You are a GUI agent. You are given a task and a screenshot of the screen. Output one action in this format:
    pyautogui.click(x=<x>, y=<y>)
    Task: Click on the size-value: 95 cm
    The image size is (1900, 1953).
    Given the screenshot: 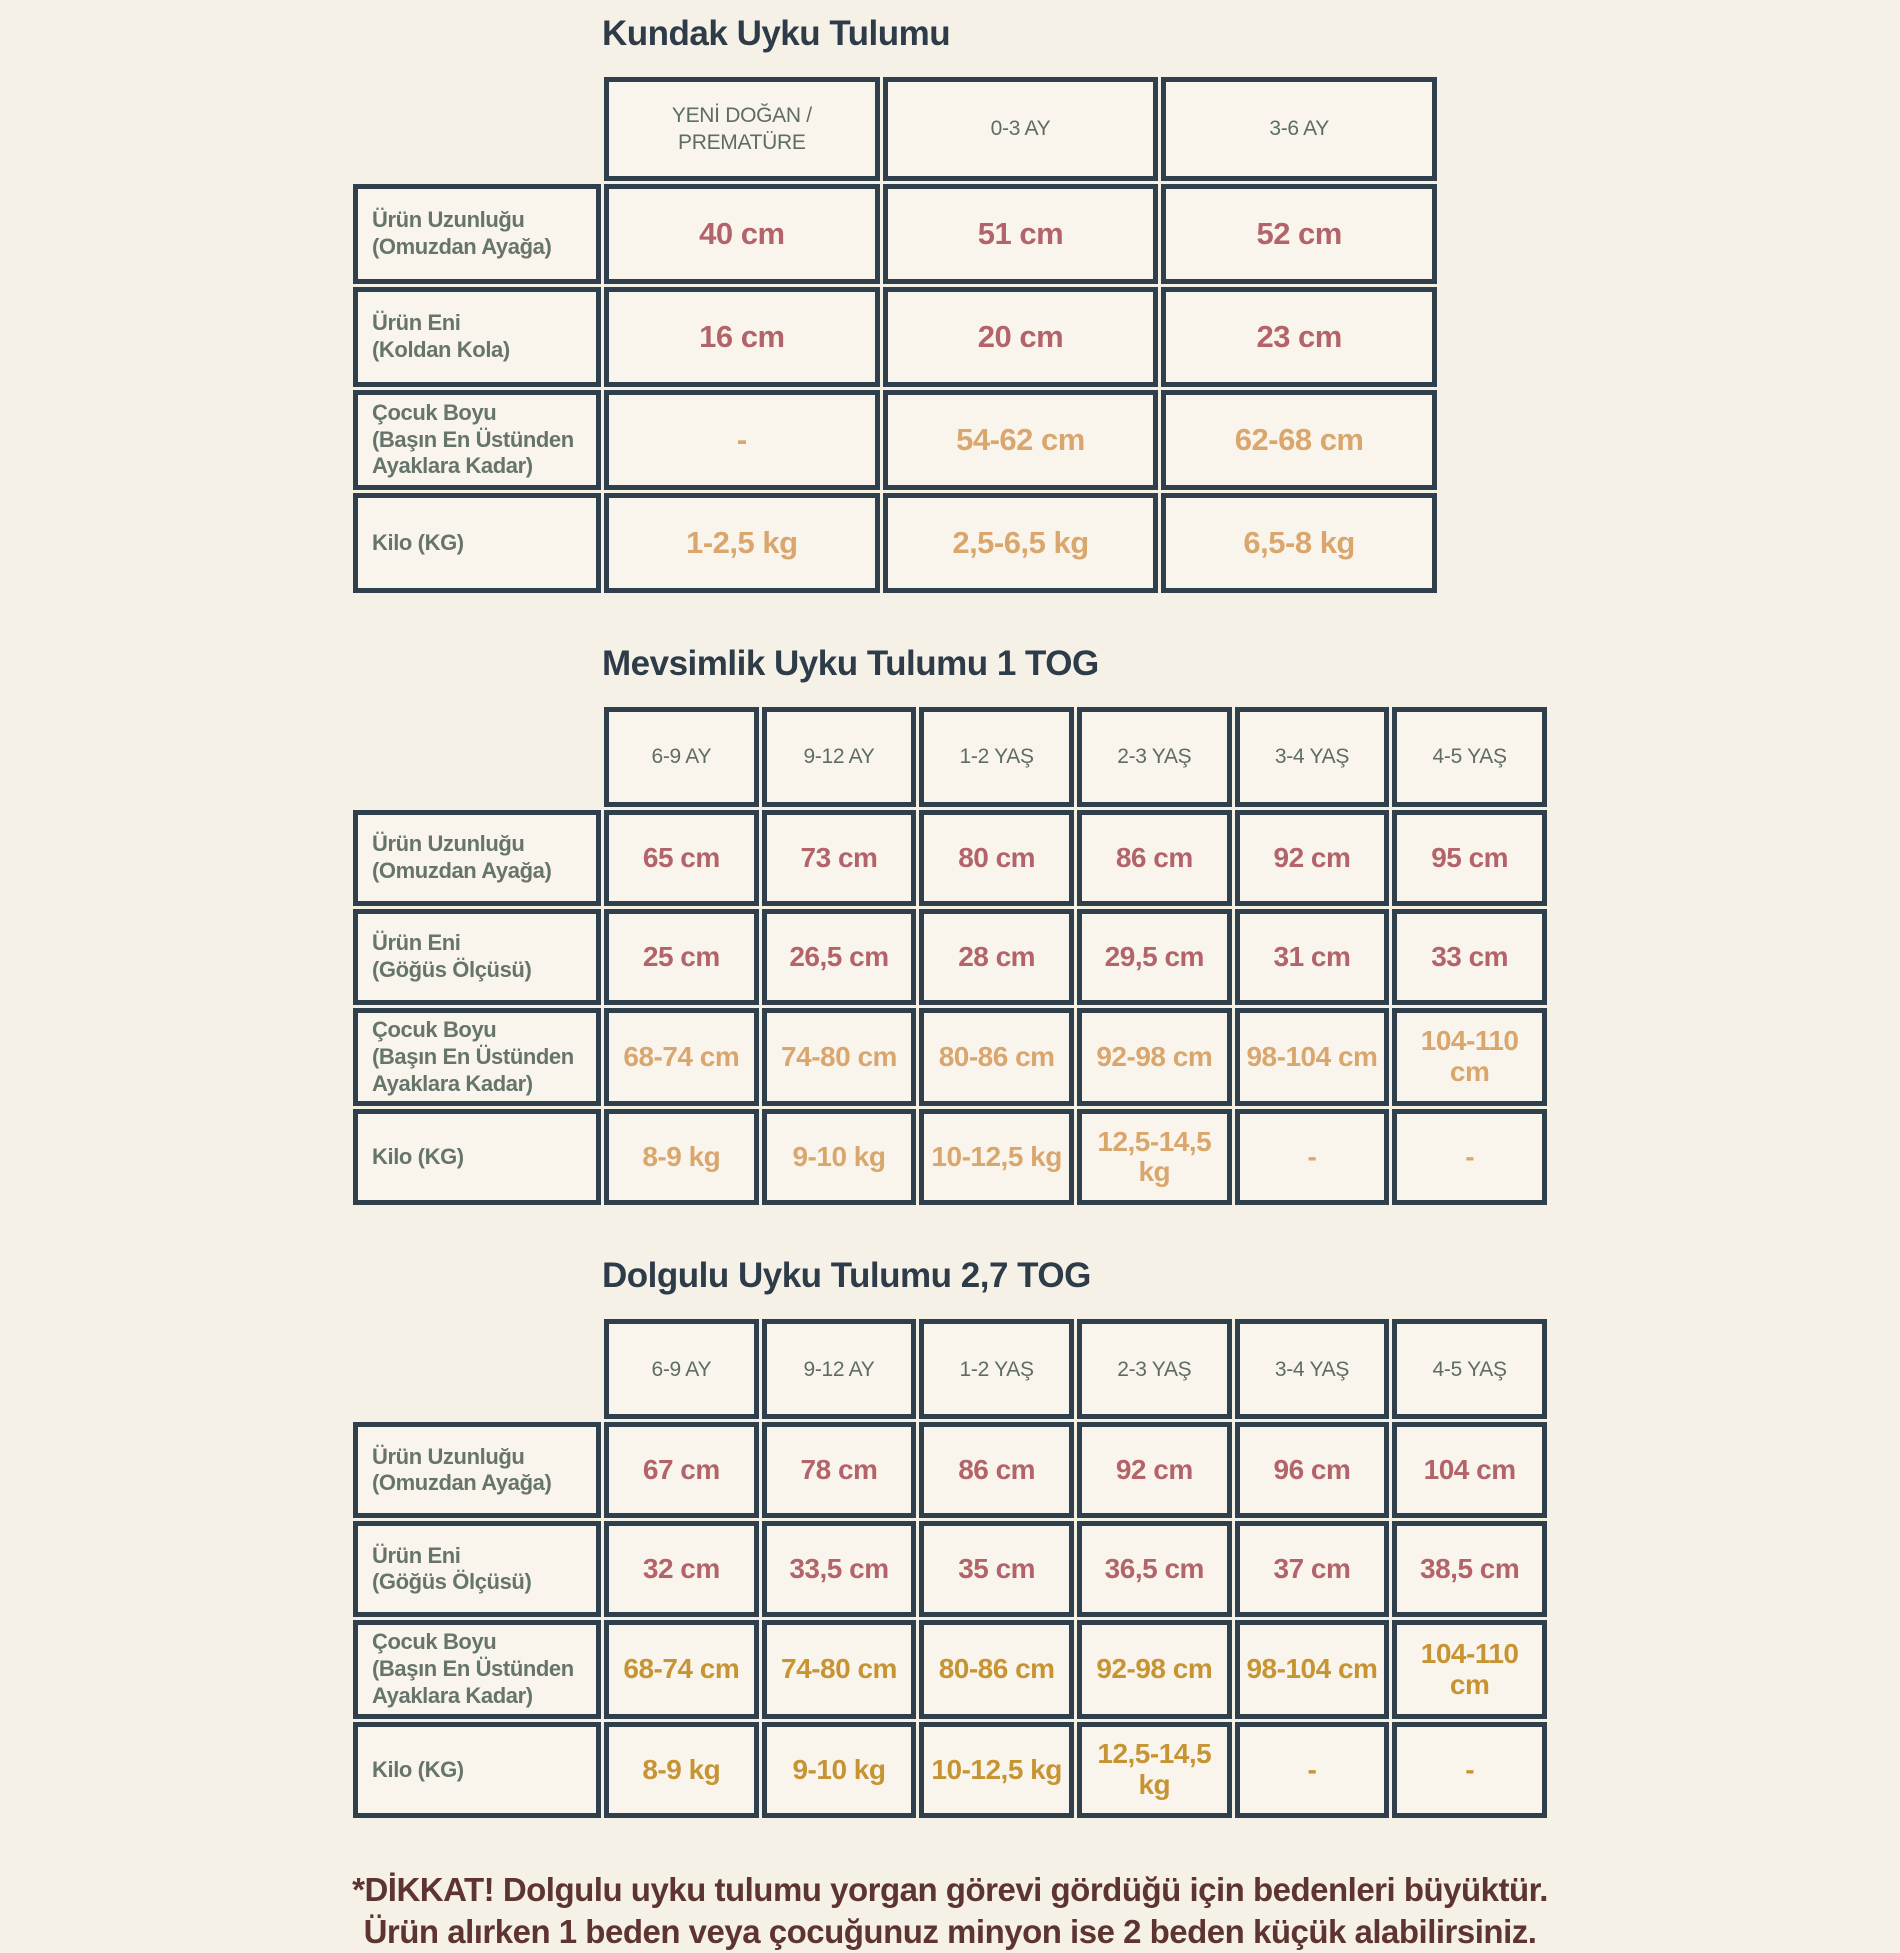 What is the action you would take?
    pyautogui.click(x=1469, y=858)
    